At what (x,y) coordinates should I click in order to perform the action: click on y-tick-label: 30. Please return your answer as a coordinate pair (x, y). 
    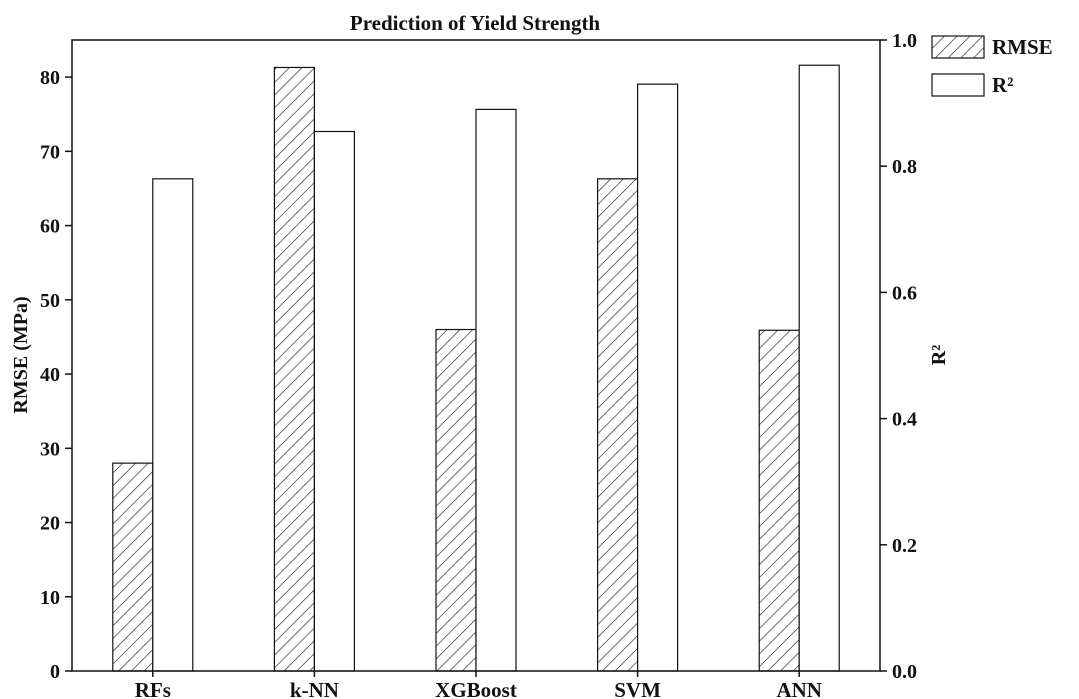
    Looking at the image, I should click on (50, 449).